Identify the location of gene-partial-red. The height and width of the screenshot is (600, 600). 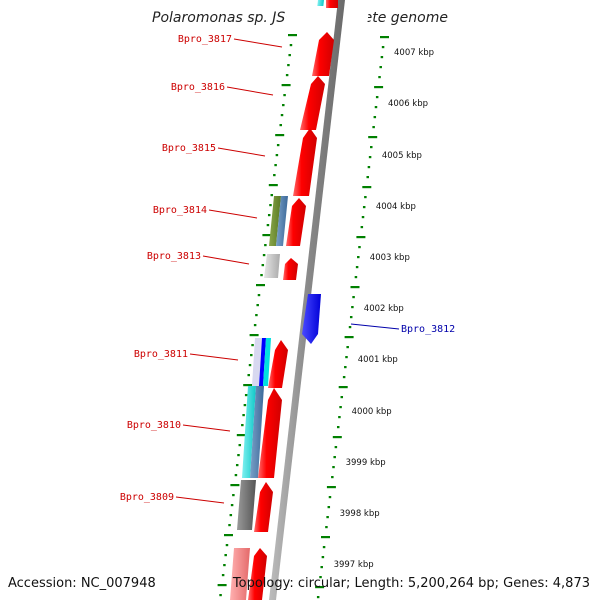
(332, 4).